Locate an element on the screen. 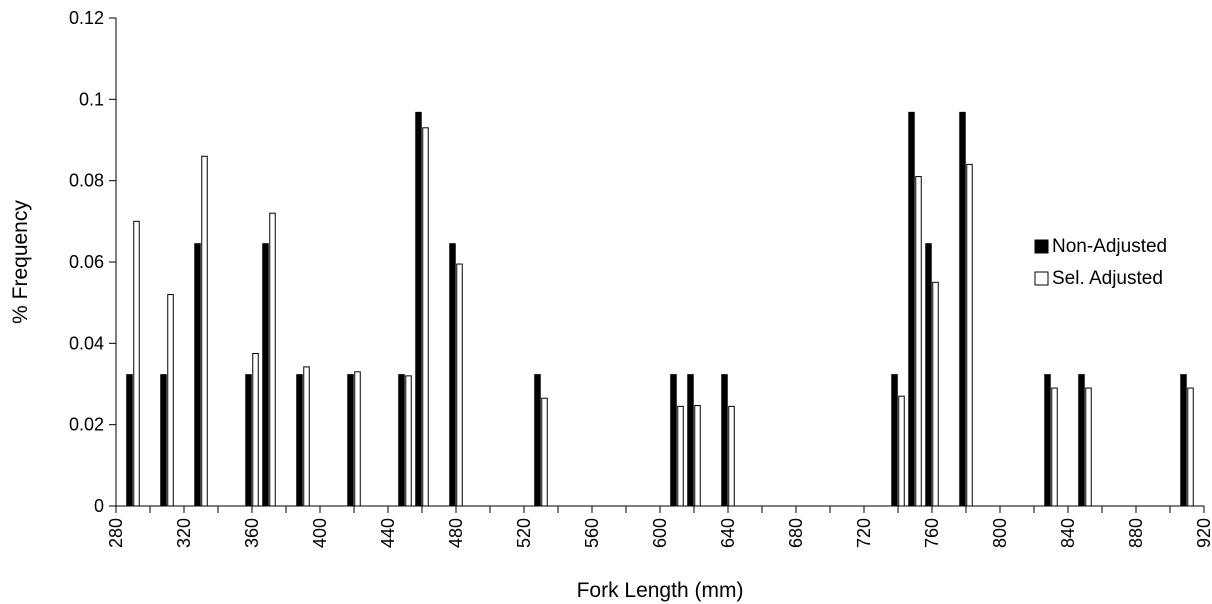 The image size is (1212, 604). y-tick-label: 0.08 is located at coordinates (86, 181).